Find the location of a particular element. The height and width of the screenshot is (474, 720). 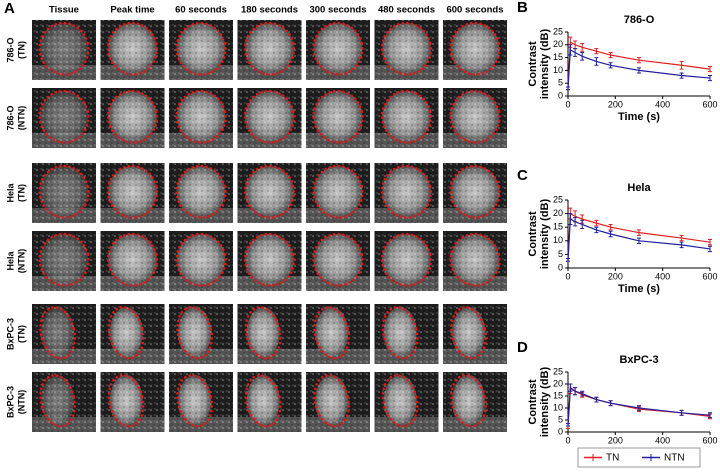

column-header: 180 seconds is located at coordinates (269, 10).